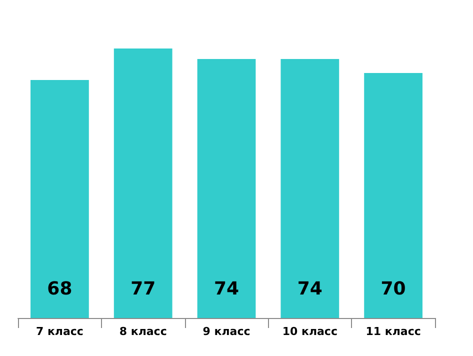 This screenshot has width=473, height=356. I want to click on x-tick-label: 10 класс, so click(310, 331).